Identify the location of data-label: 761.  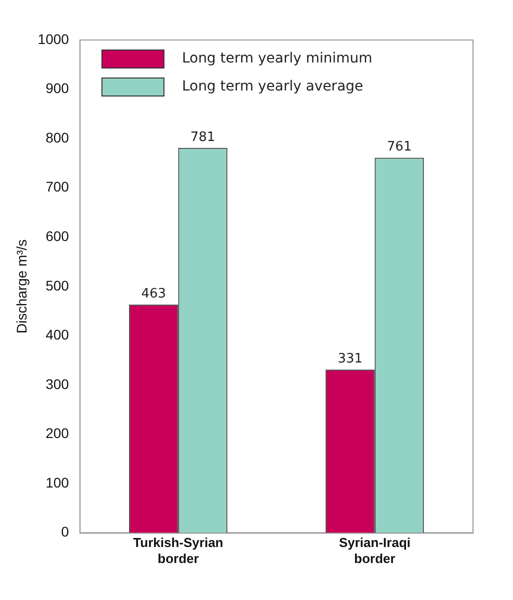
(399, 147).